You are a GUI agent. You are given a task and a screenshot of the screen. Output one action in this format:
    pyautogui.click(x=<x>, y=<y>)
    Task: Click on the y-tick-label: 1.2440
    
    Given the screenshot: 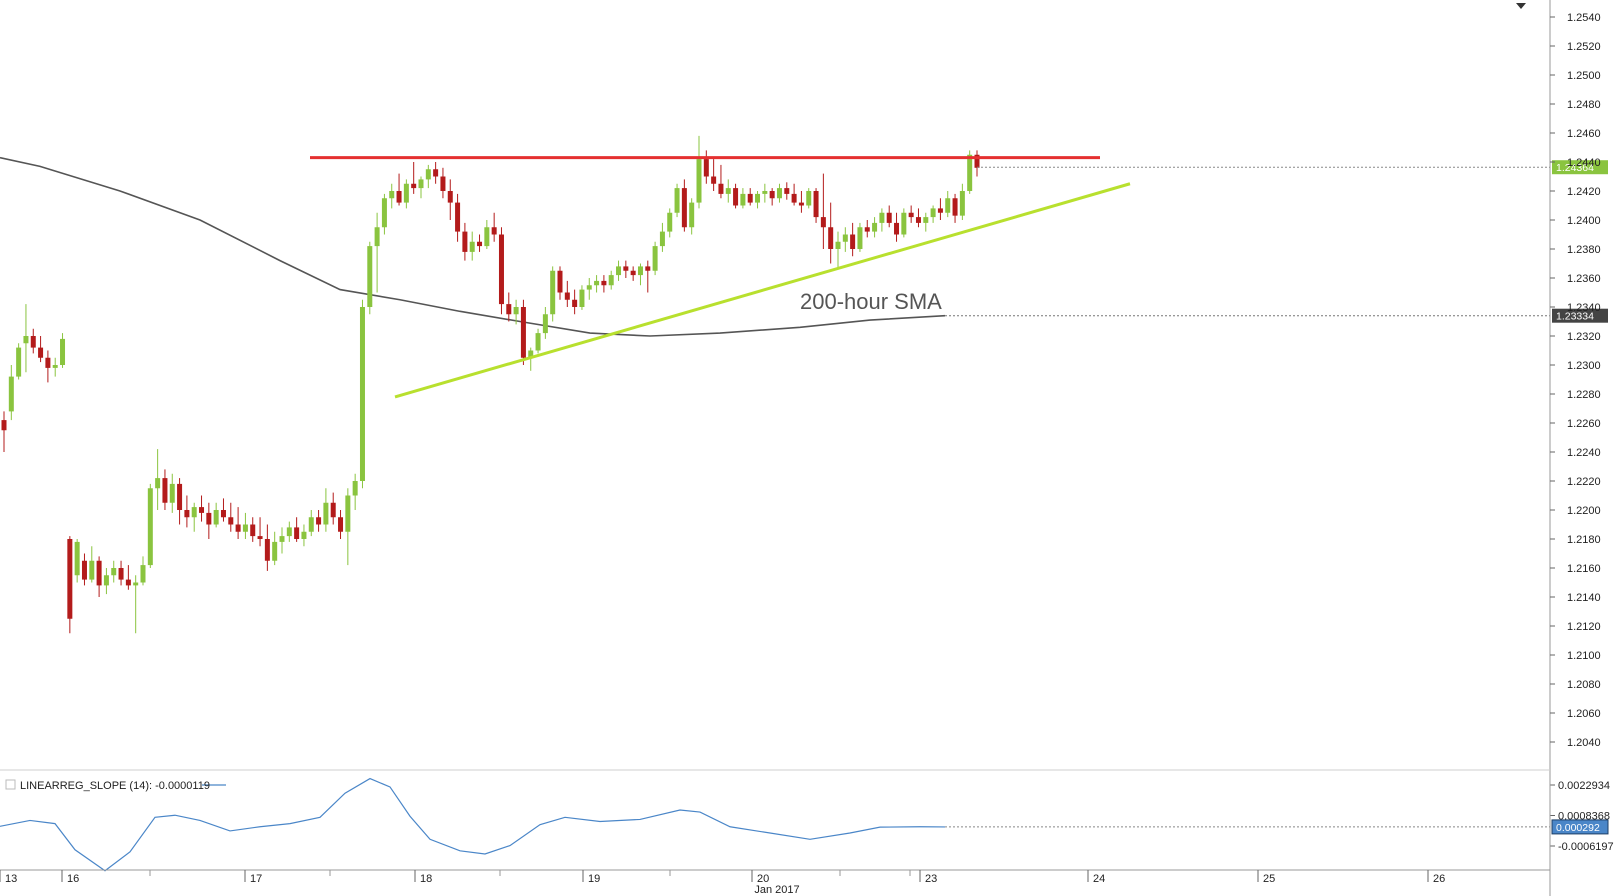 What is the action you would take?
    pyautogui.click(x=1584, y=163)
    